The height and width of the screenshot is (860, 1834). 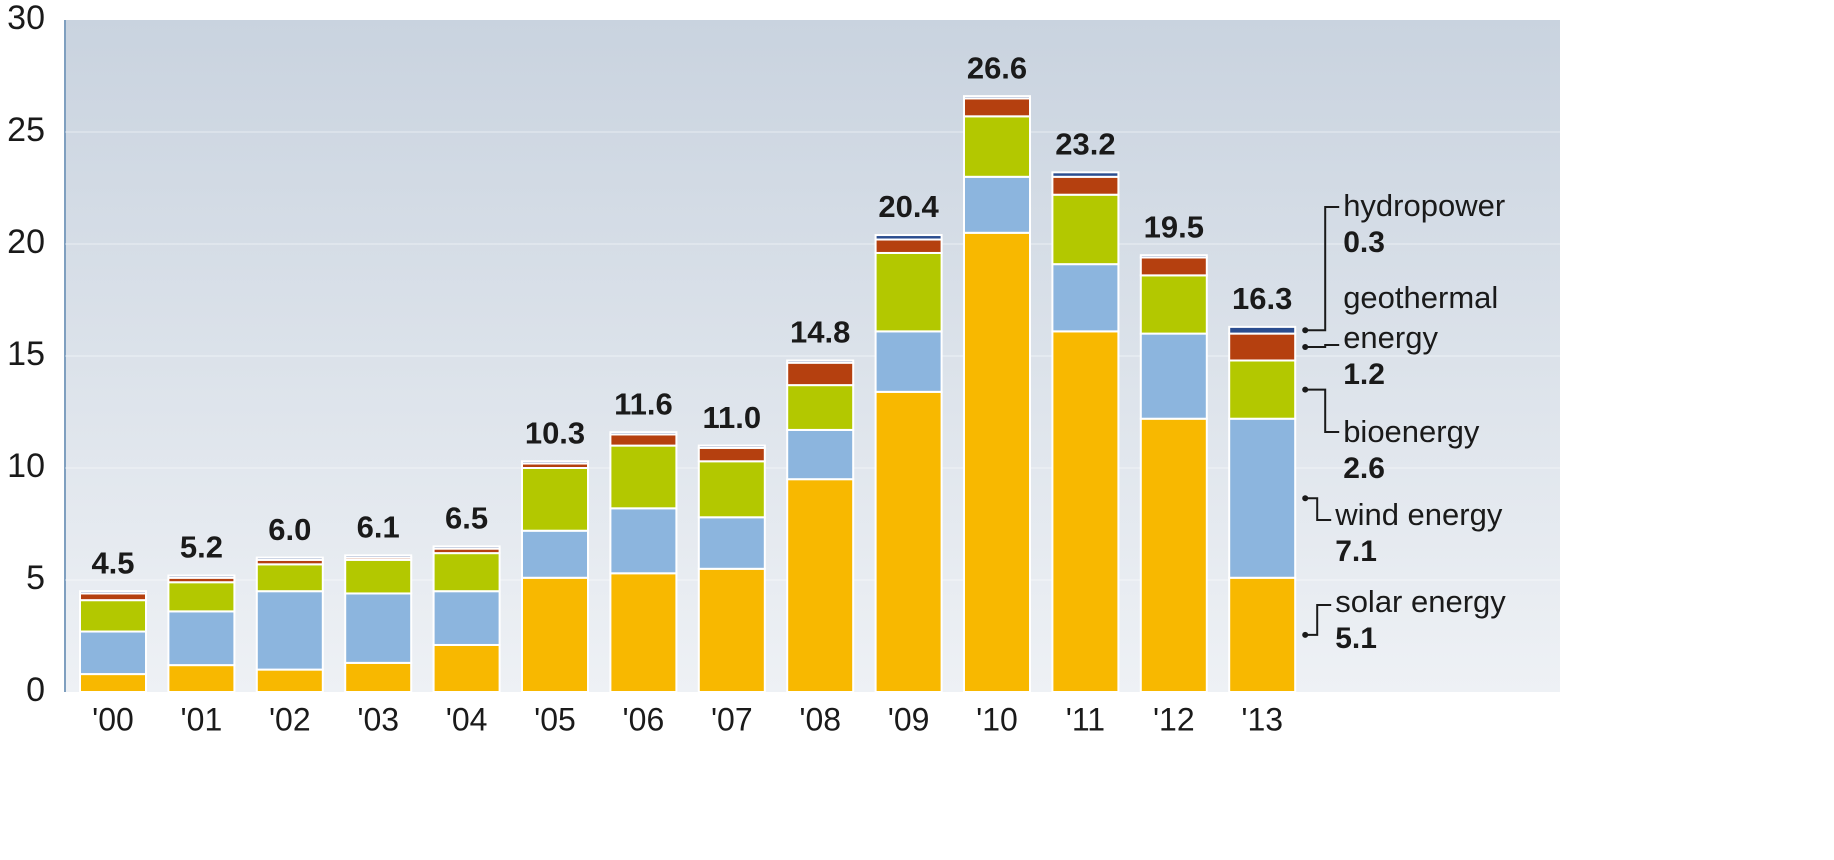 What do you see at coordinates (1174, 226) in the screenshot?
I see `total-label: 19.5` at bounding box center [1174, 226].